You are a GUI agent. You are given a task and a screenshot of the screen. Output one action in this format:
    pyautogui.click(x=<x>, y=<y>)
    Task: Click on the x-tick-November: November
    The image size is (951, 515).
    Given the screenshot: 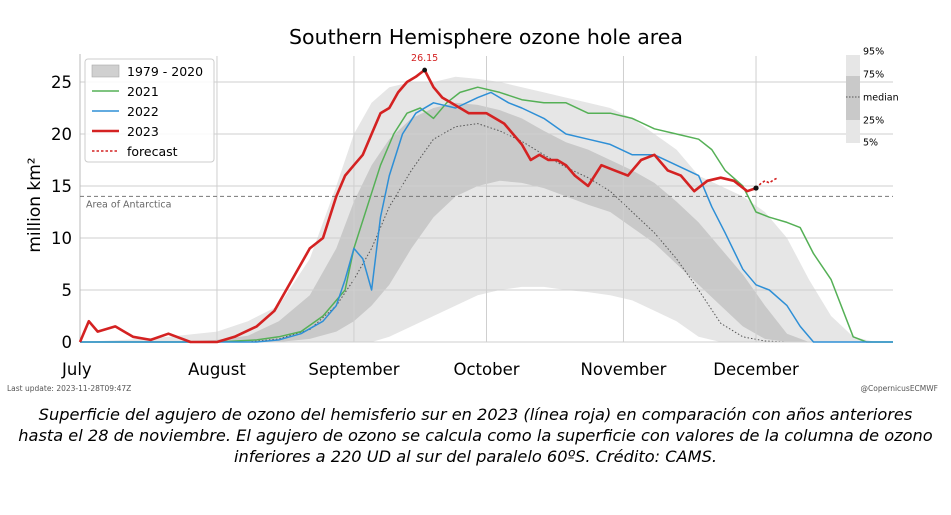 What is the action you would take?
    pyautogui.click(x=624, y=369)
    